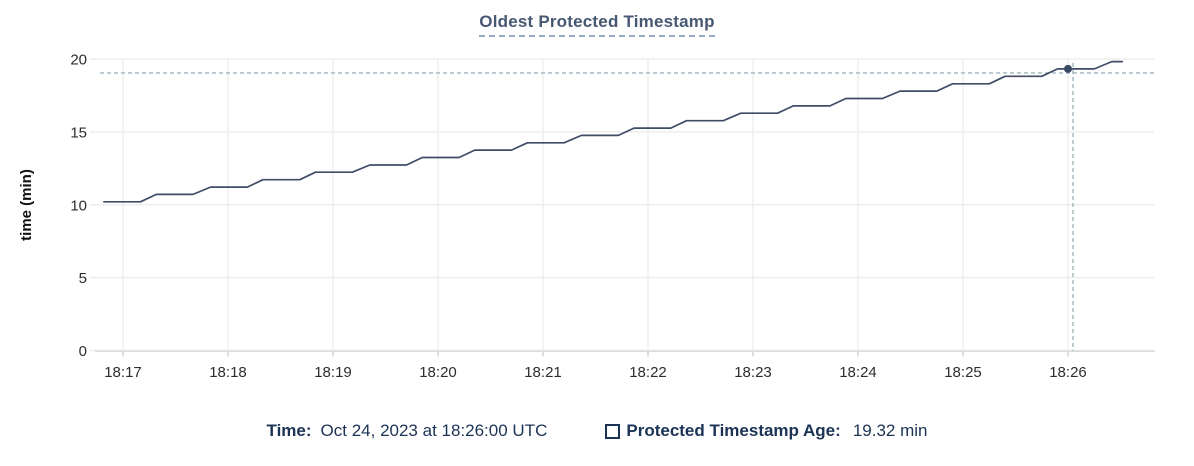 Image resolution: width=1194 pixels, height=466 pixels. I want to click on legend-time-value: Oct 24, 2023 at 18:26:00 UTC, so click(434, 430).